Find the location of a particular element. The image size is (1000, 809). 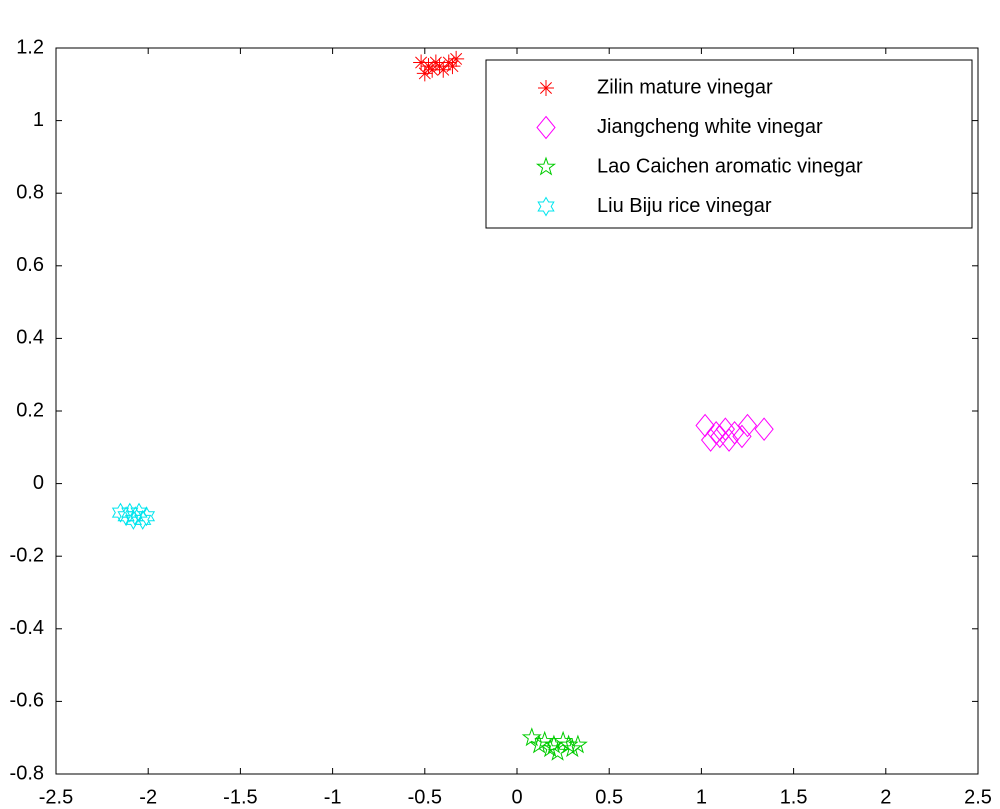

y-tick-label: 1 is located at coordinates (38, 120).